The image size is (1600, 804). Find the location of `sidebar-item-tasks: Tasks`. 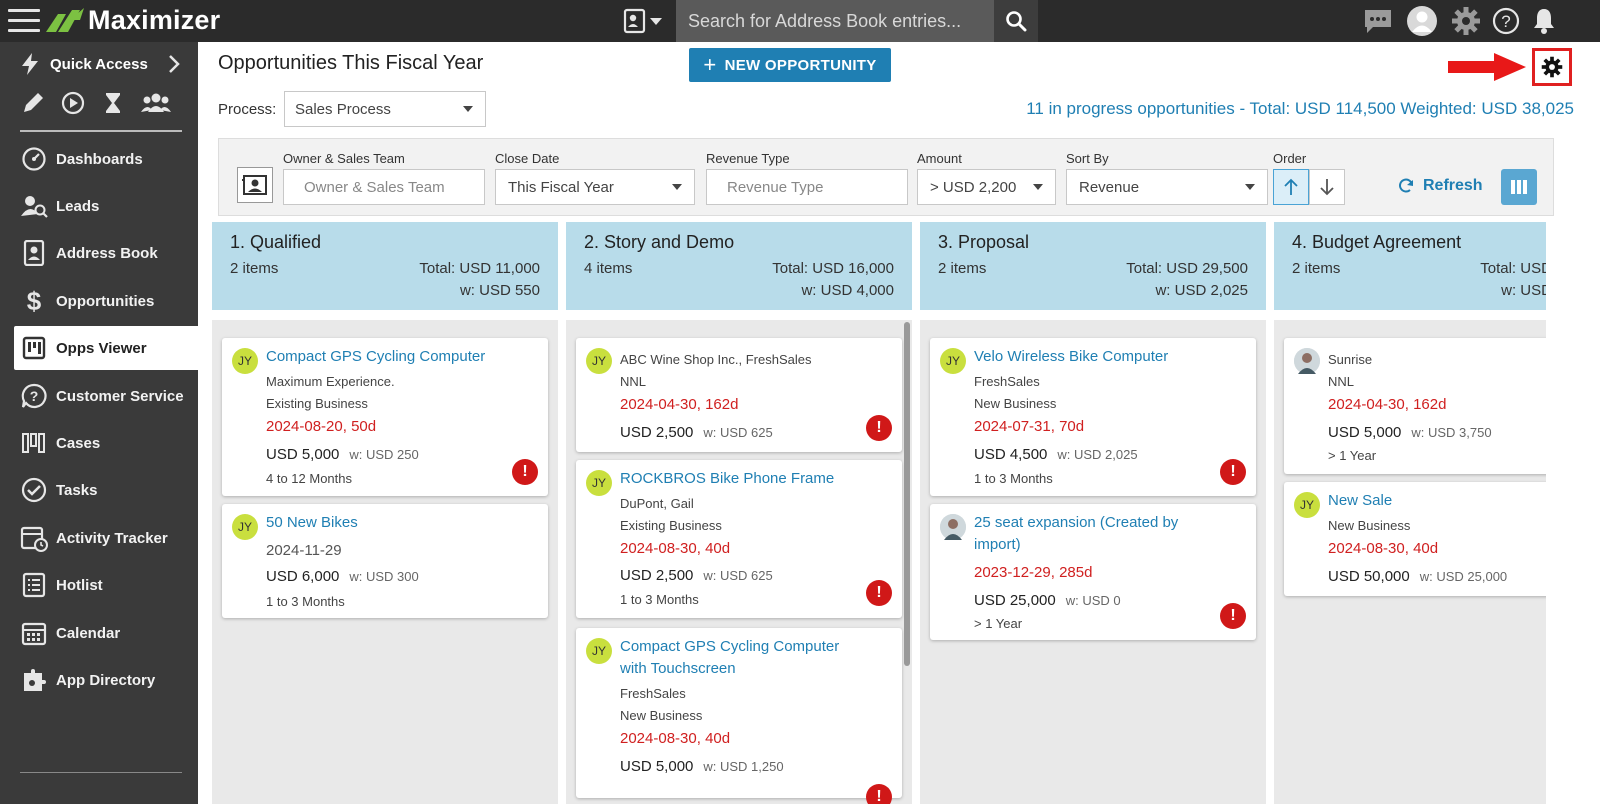

sidebar-item-tasks: Tasks is located at coordinates (106, 490).